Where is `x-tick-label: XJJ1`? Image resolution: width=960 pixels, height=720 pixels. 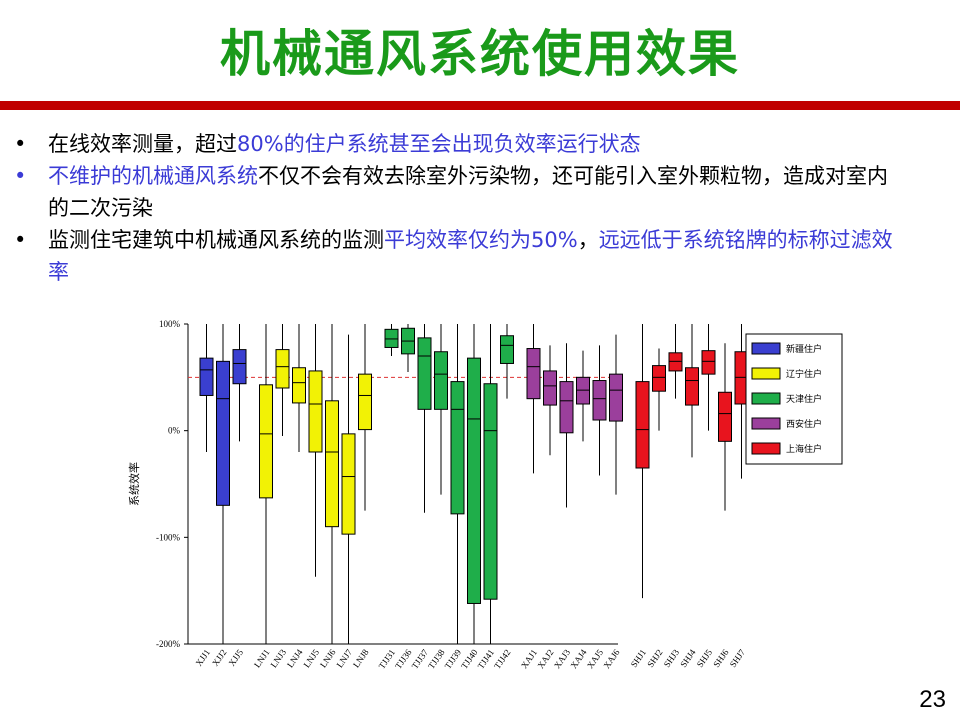
x-tick-label: XJJ1 is located at coordinates (203, 657).